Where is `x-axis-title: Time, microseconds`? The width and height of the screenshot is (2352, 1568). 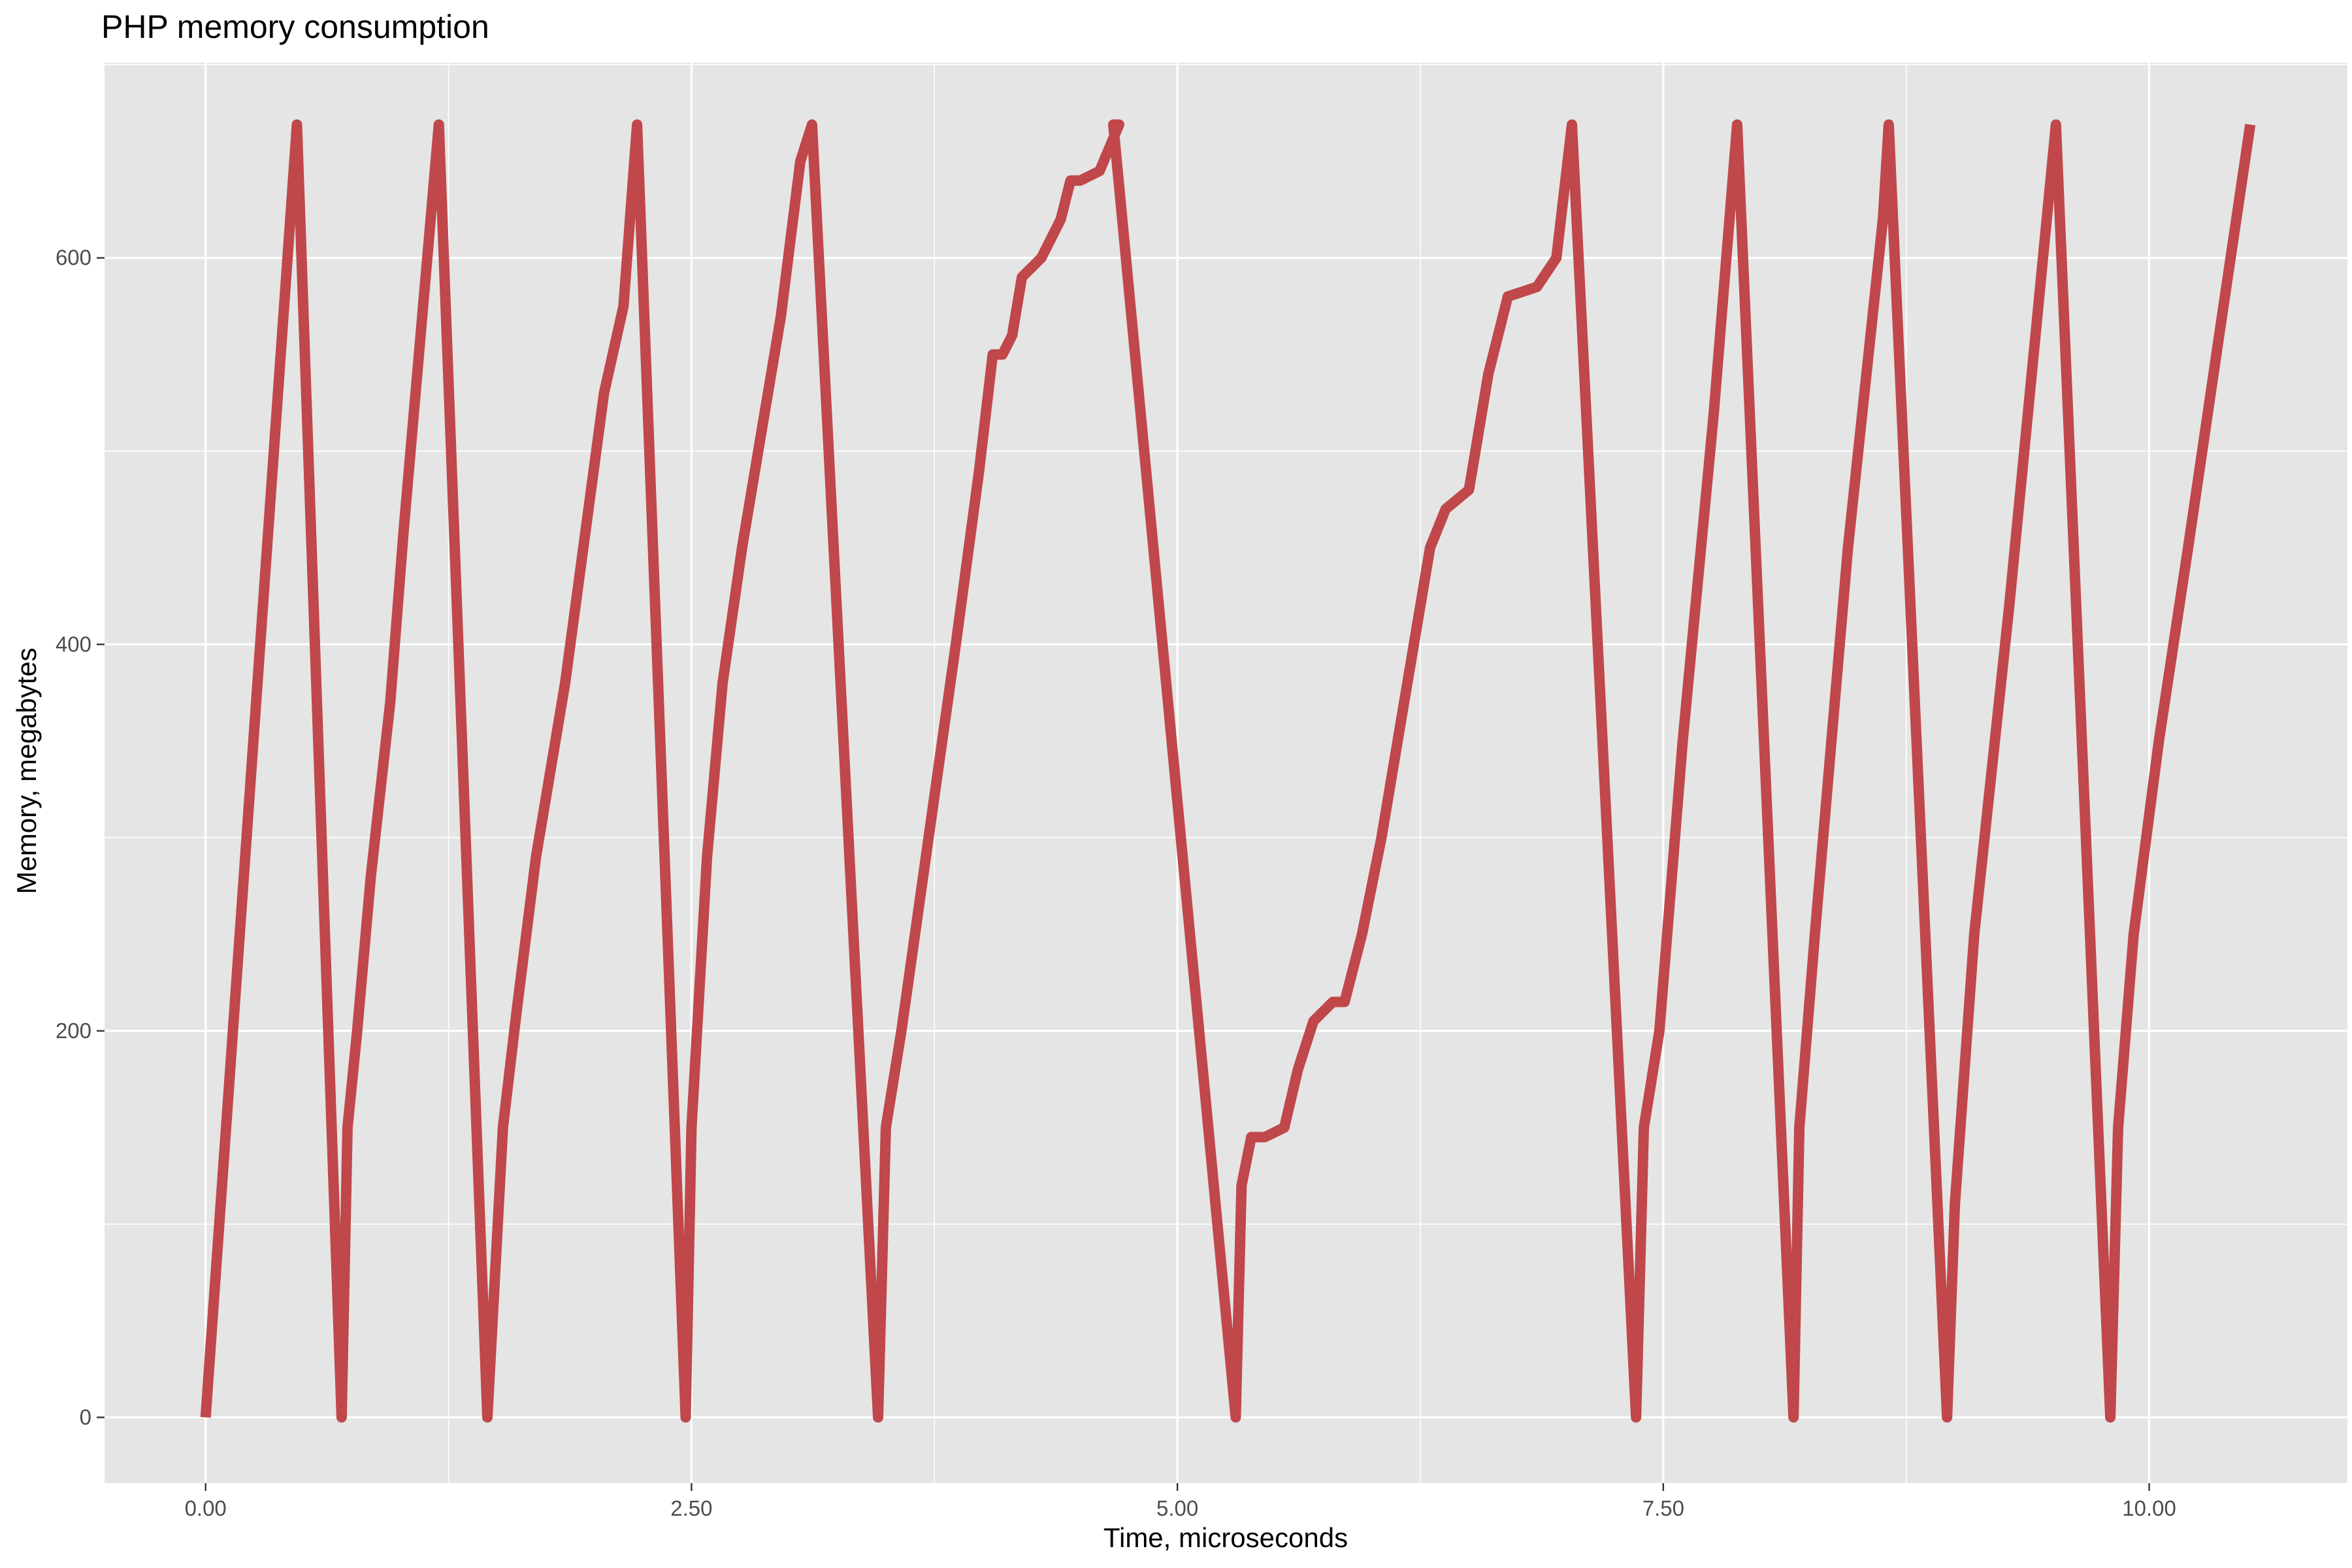
x-axis-title: Time, microseconds is located at coordinates (1225, 1537).